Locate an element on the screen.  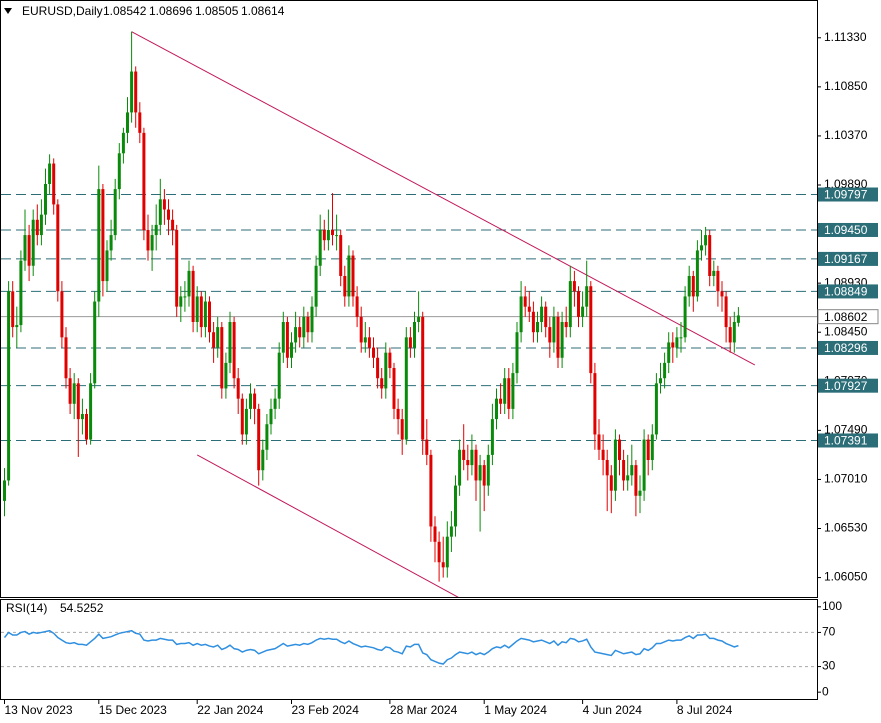
y-tick-label: 1.06530 is located at coordinates (846, 528).